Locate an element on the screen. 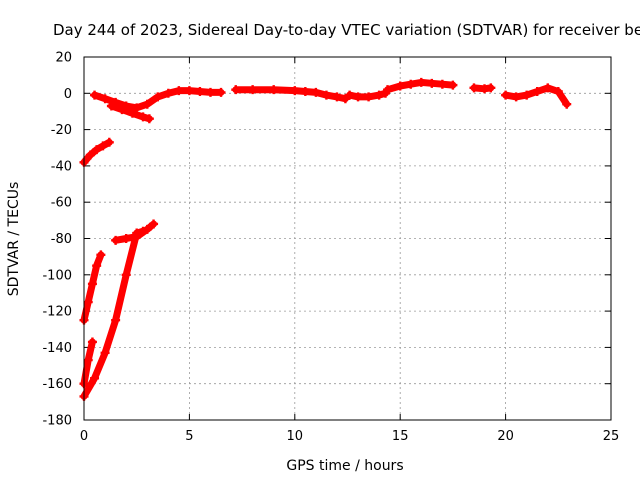 The height and width of the screenshot is (480, 640). marker-group-arc7 is located at coordinates (536, 96).